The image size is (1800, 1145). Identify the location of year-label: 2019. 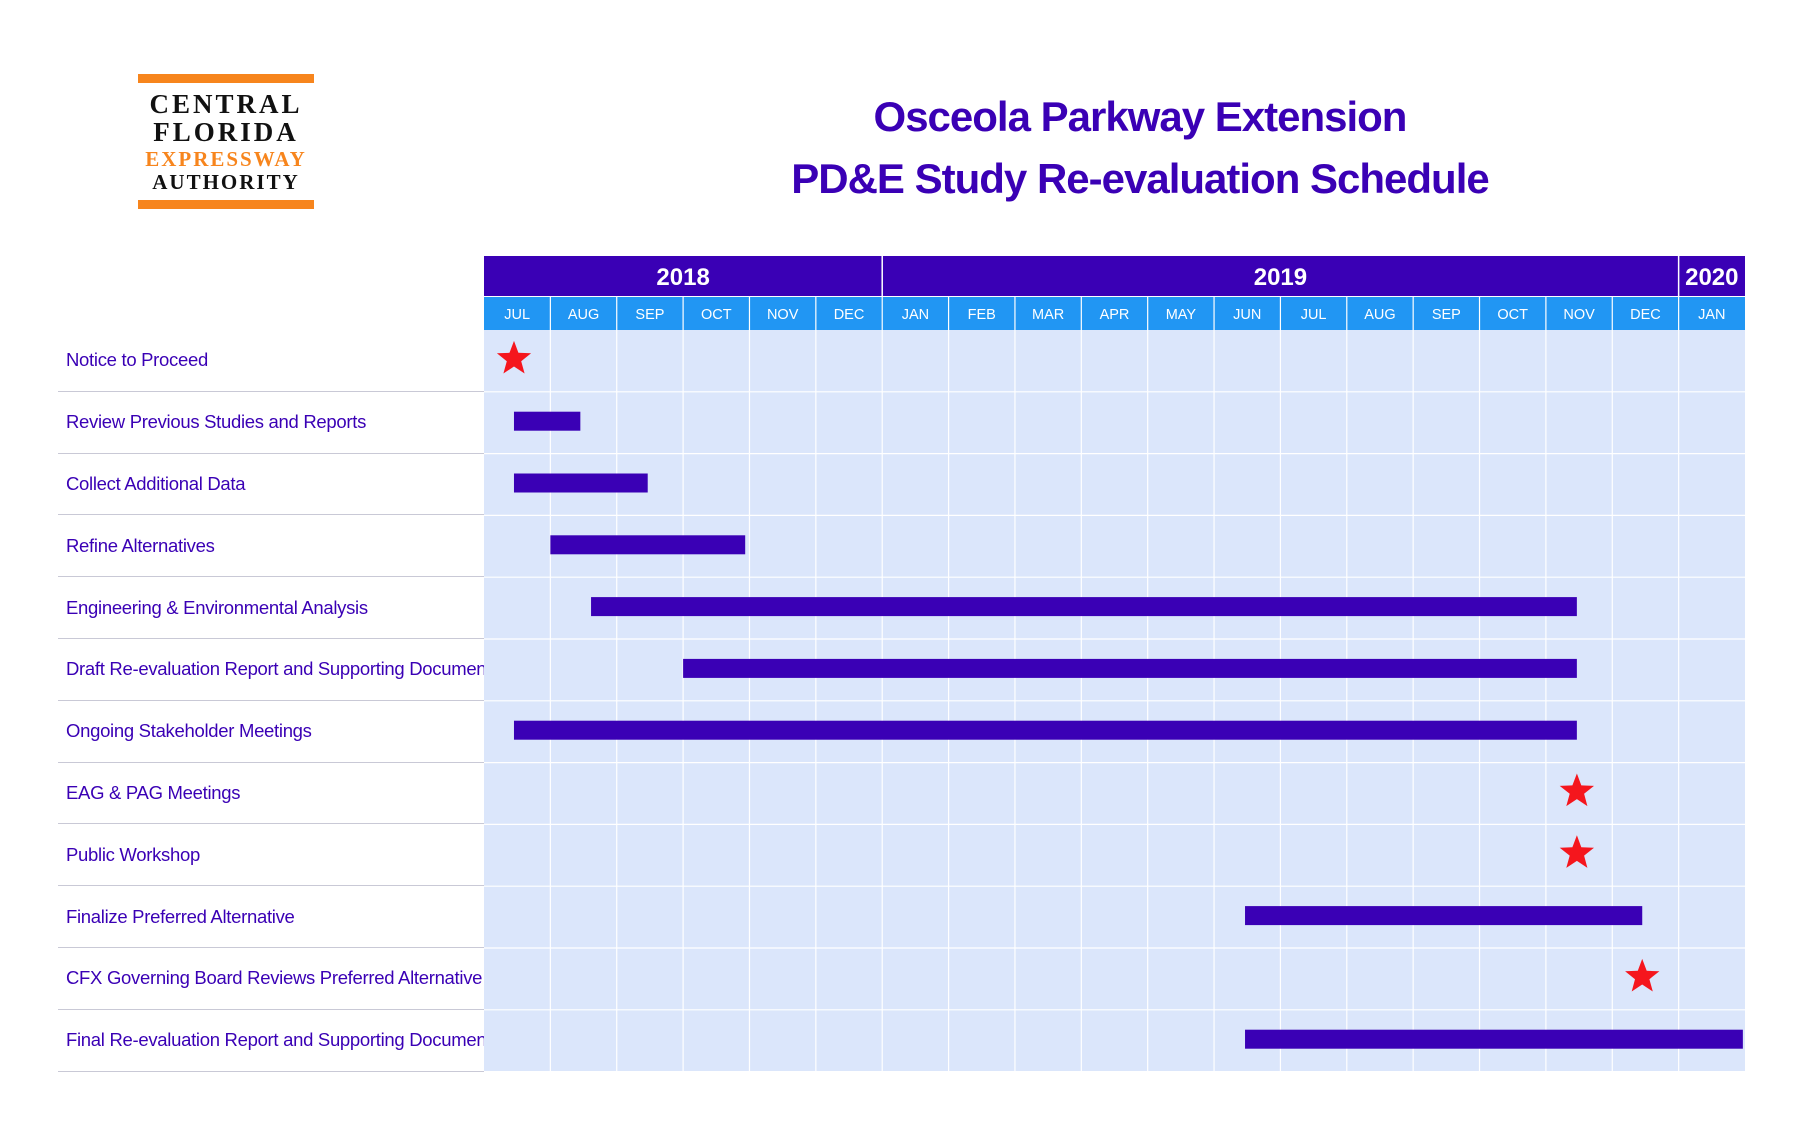
(1280, 277).